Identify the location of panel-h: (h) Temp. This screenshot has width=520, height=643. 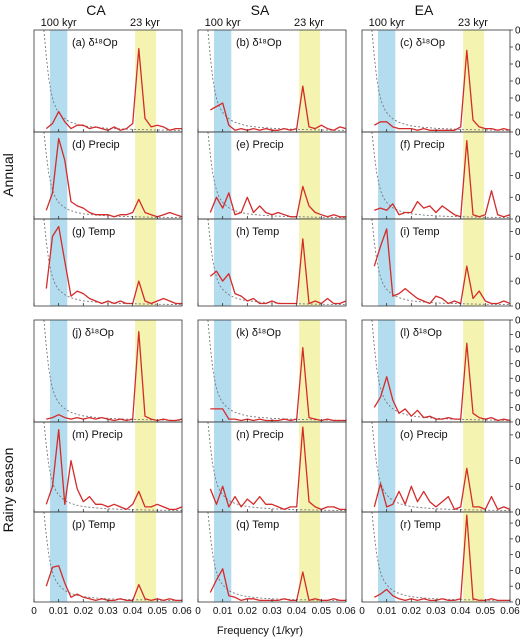
(272, 262).